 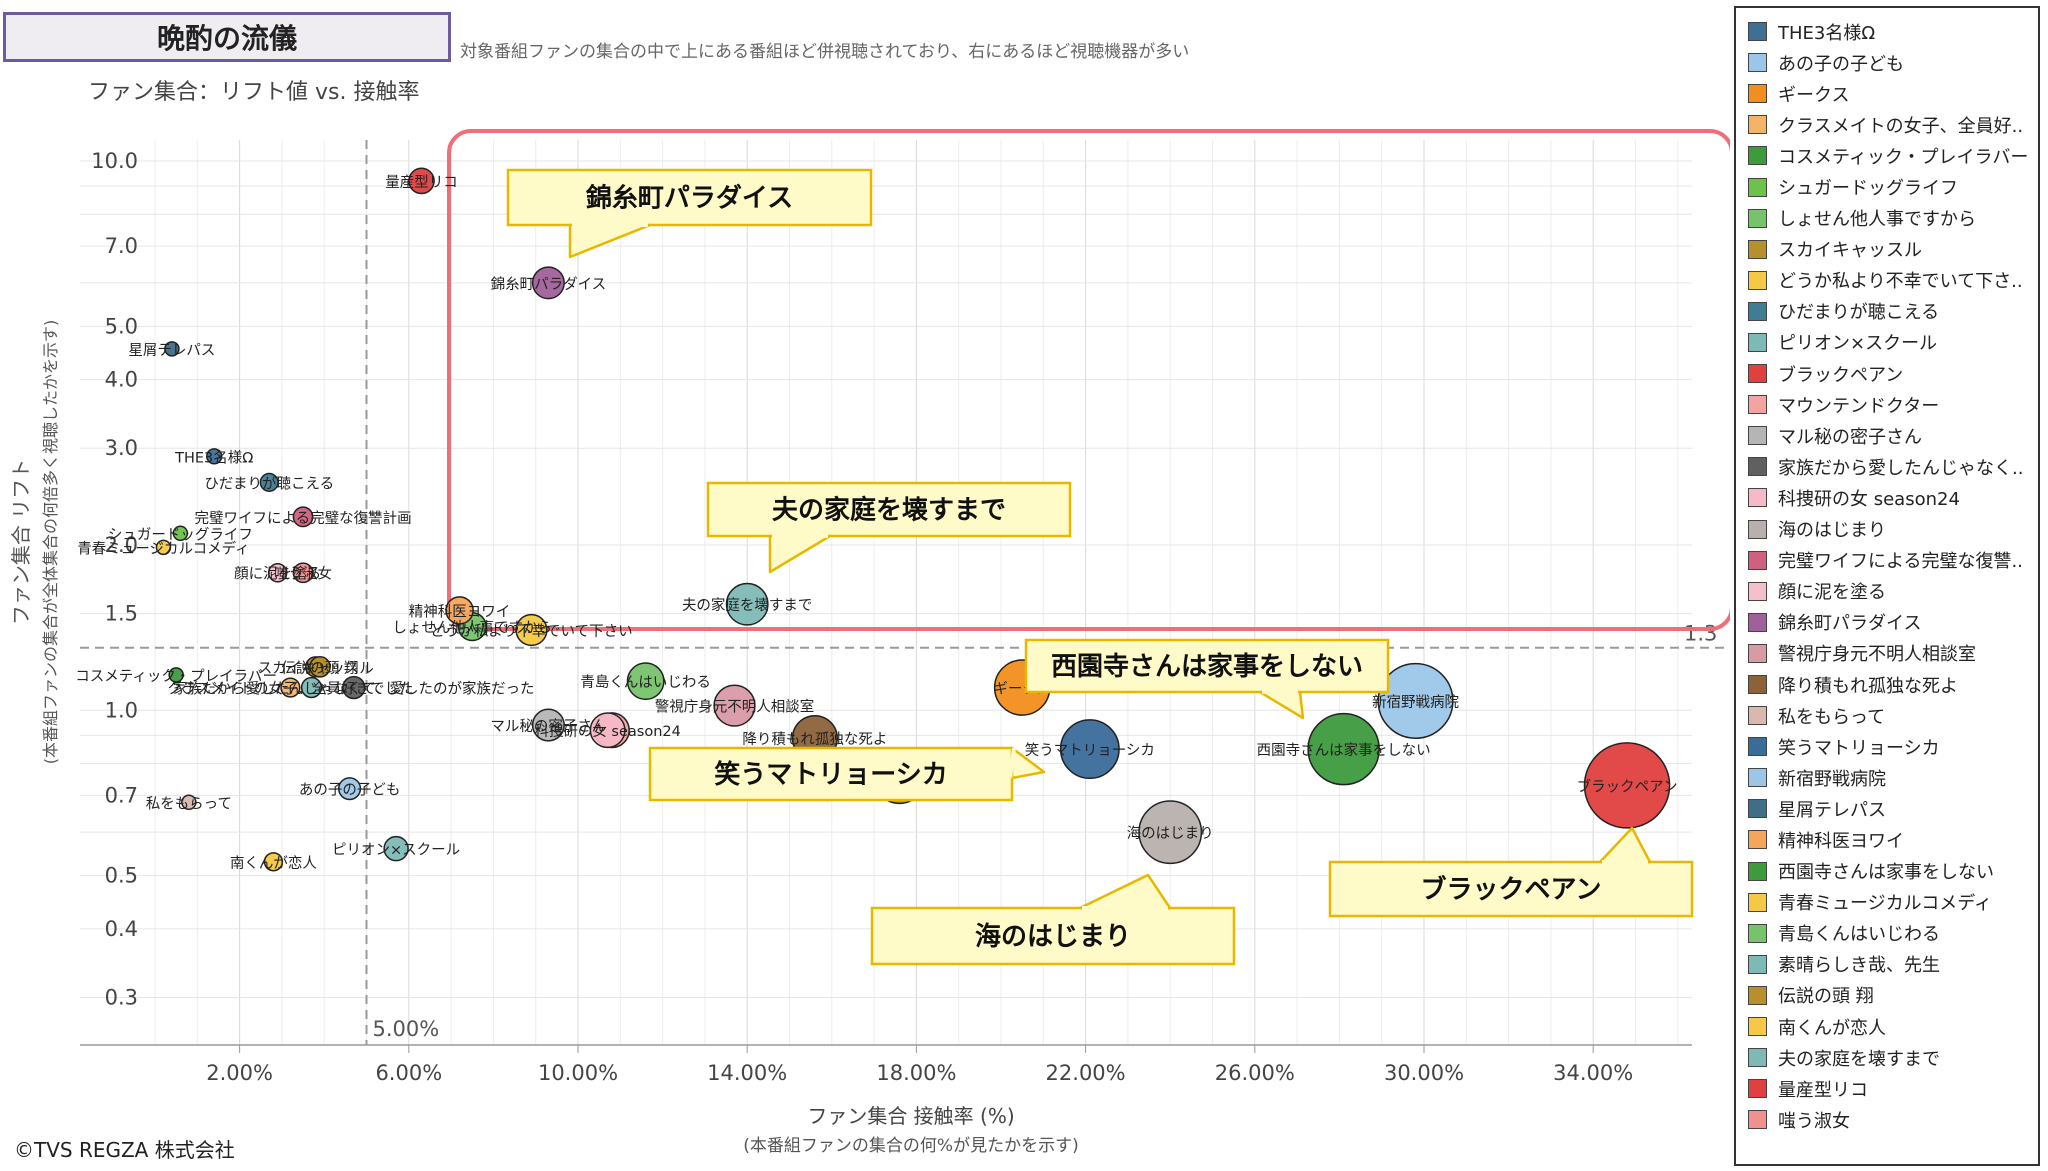 I want to click on legend-item: 西園寺さんは家事をしない, so click(x=1887, y=871).